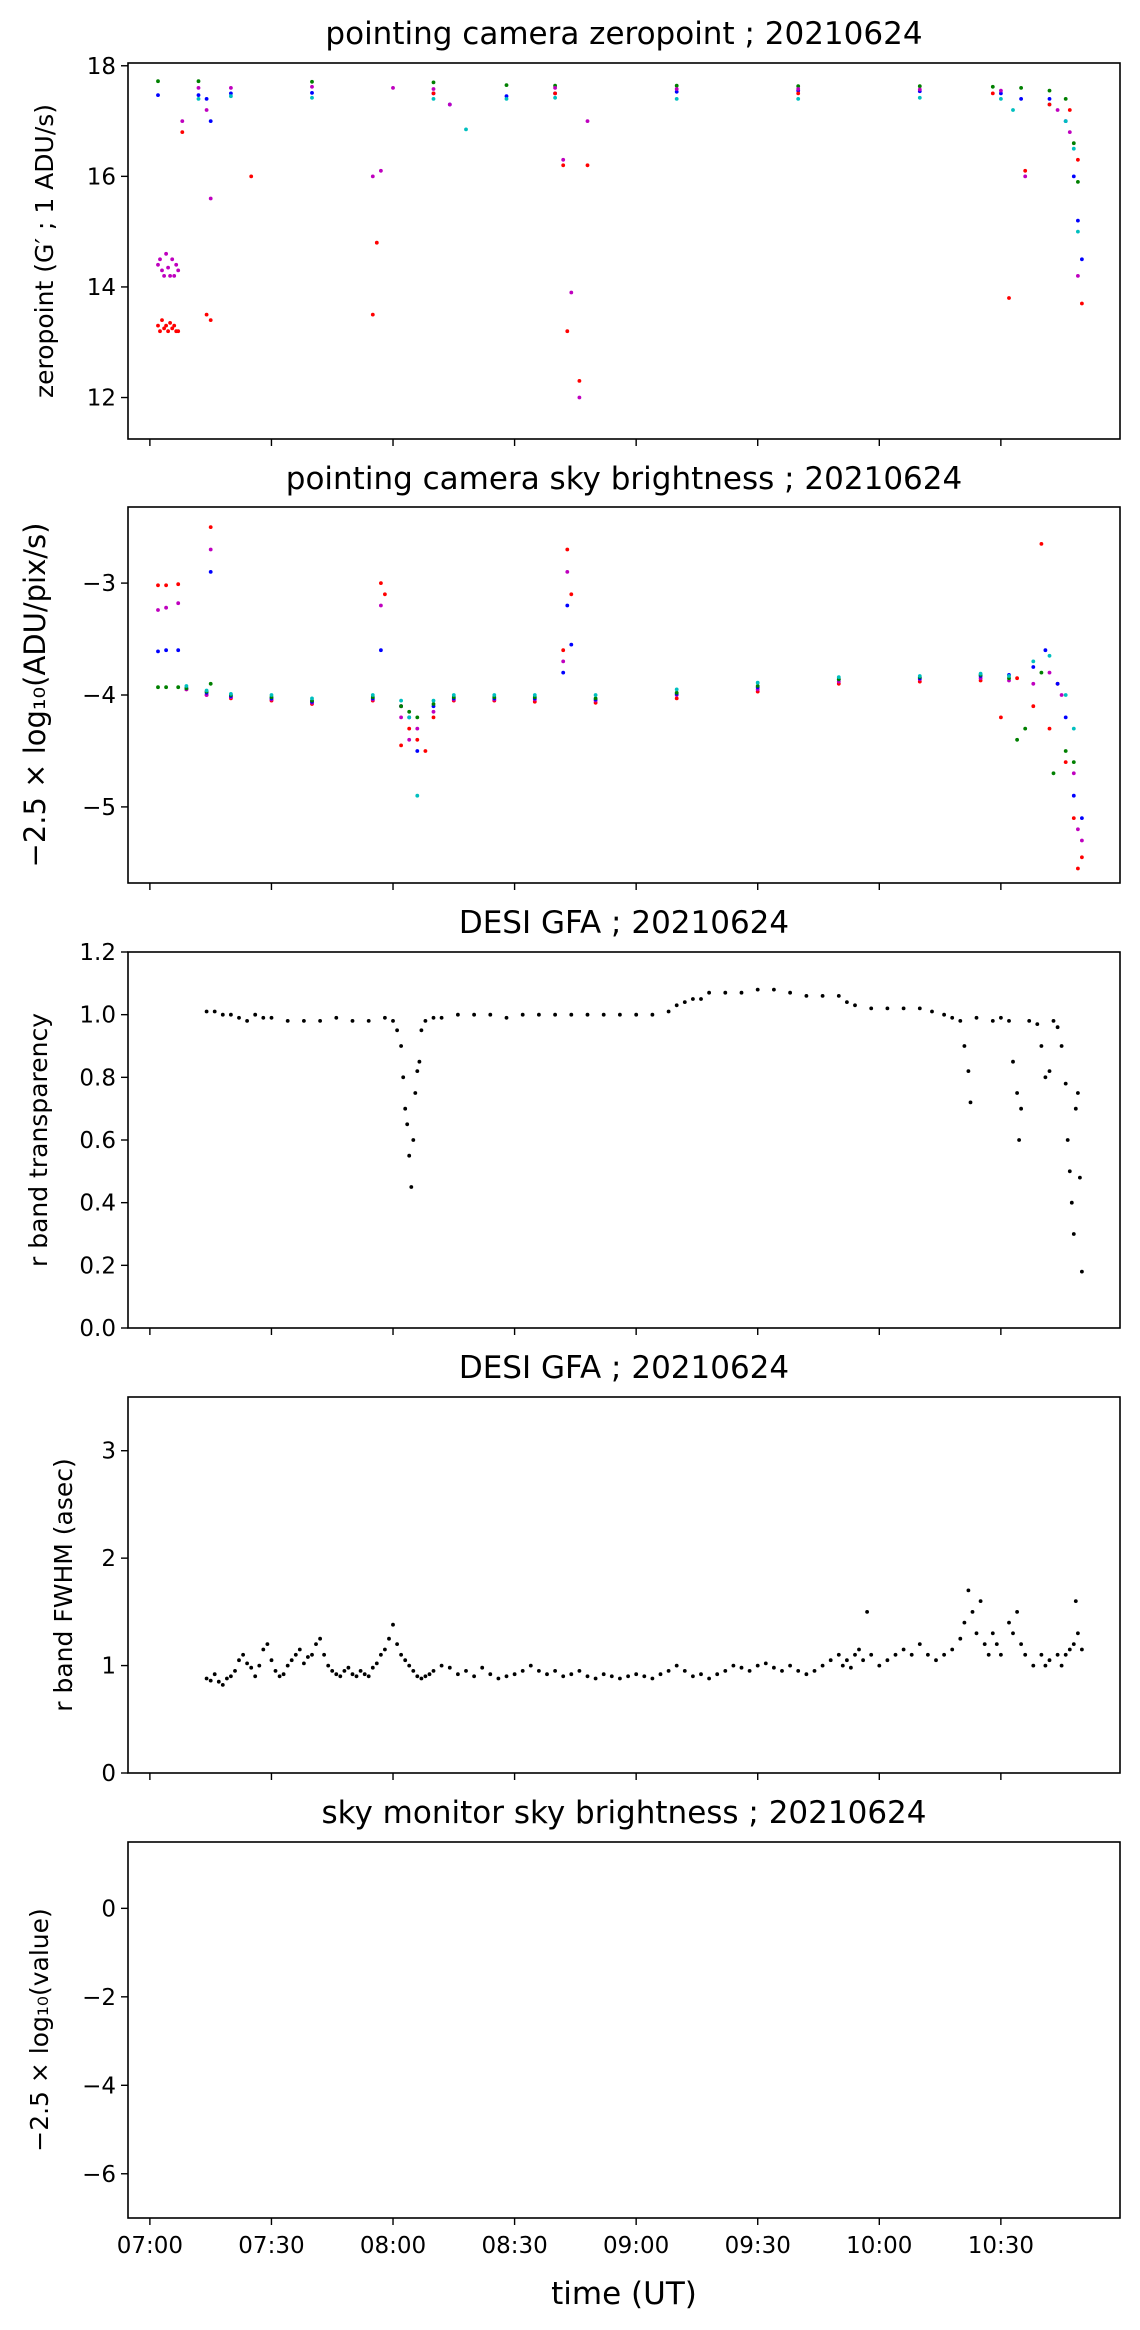 The width and height of the screenshot is (1140, 2330). Describe the element at coordinates (99, 2175) in the screenshot. I see `y-tick-label: −6` at that location.